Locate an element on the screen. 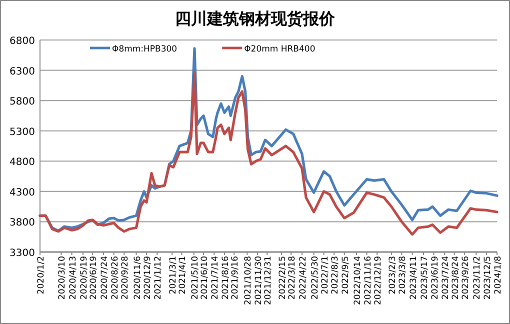 This screenshot has height=324, width=510. x-tick-label: 2022/11/16 is located at coordinates (368, 280).